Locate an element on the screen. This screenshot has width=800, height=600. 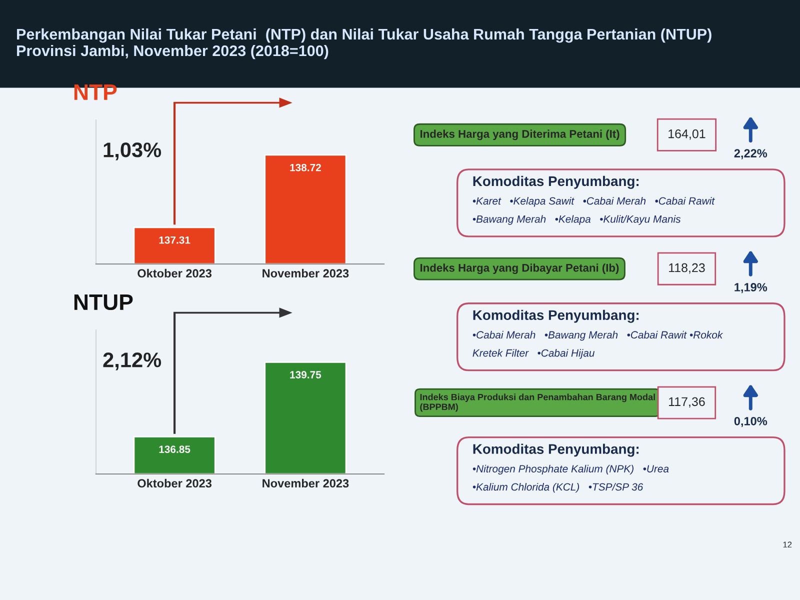
text: 117,36 is located at coordinates (687, 402).